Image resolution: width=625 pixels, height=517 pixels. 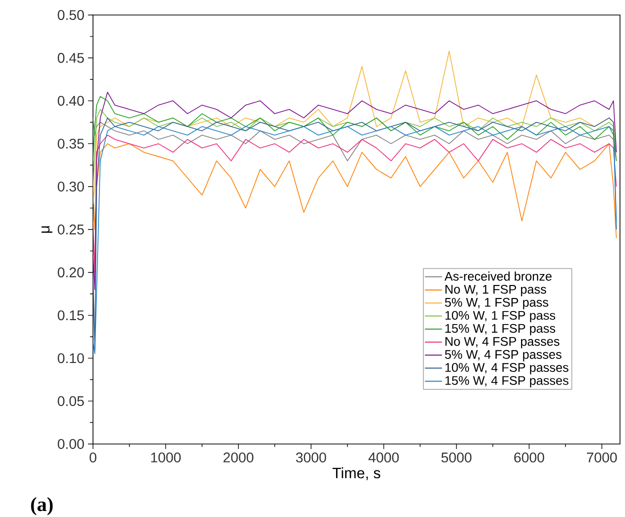 I want to click on x-tick-label: 7000, so click(x=601, y=457).